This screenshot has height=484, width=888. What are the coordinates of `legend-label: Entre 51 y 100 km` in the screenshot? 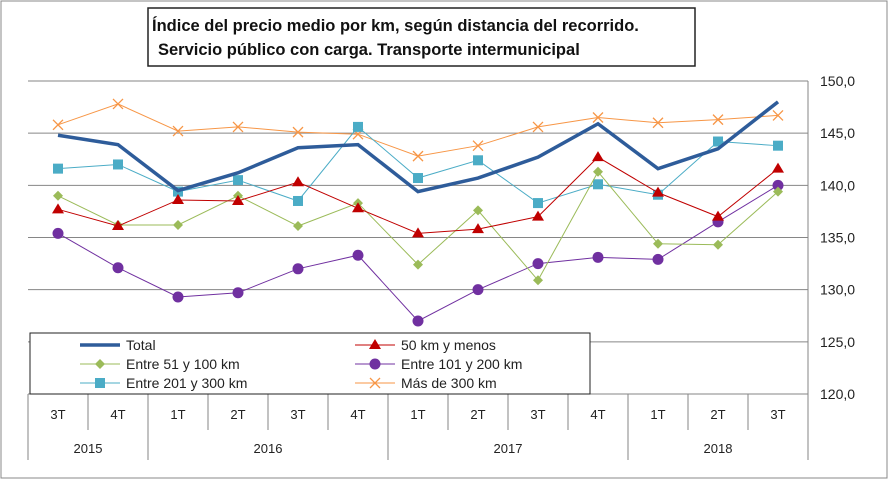 It's located at (183, 364).